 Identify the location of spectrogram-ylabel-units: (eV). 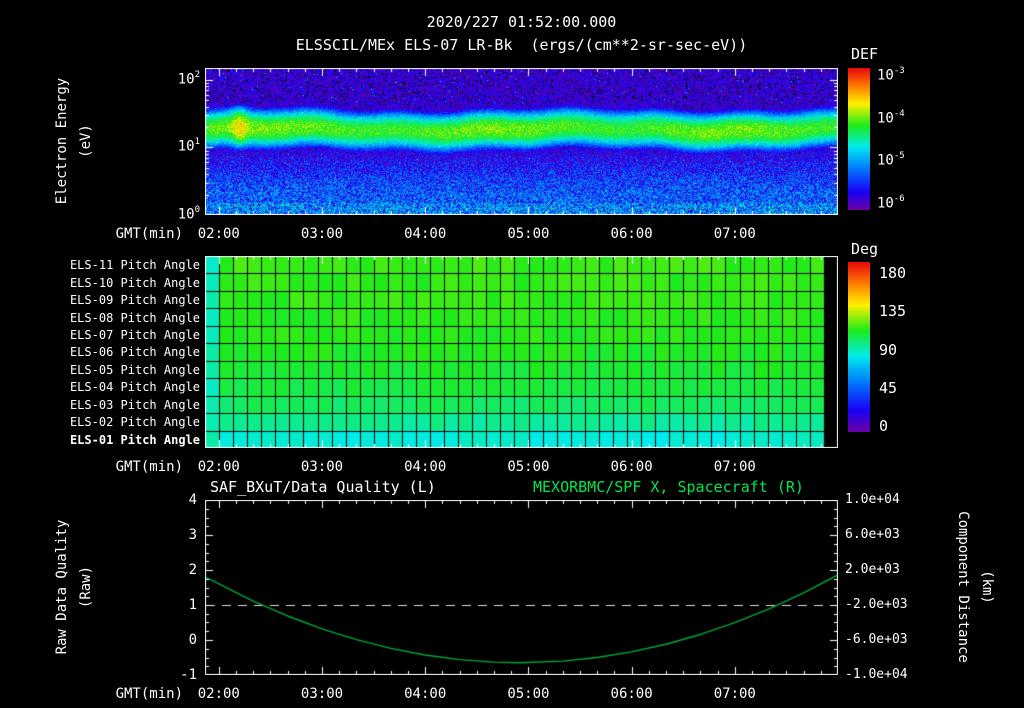
(86, 141).